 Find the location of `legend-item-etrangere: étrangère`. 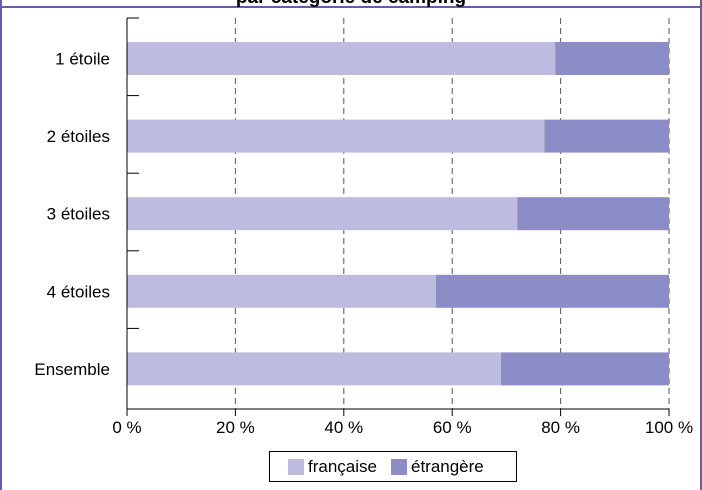

legend-item-etrangere: étrangère is located at coordinates (437, 466).